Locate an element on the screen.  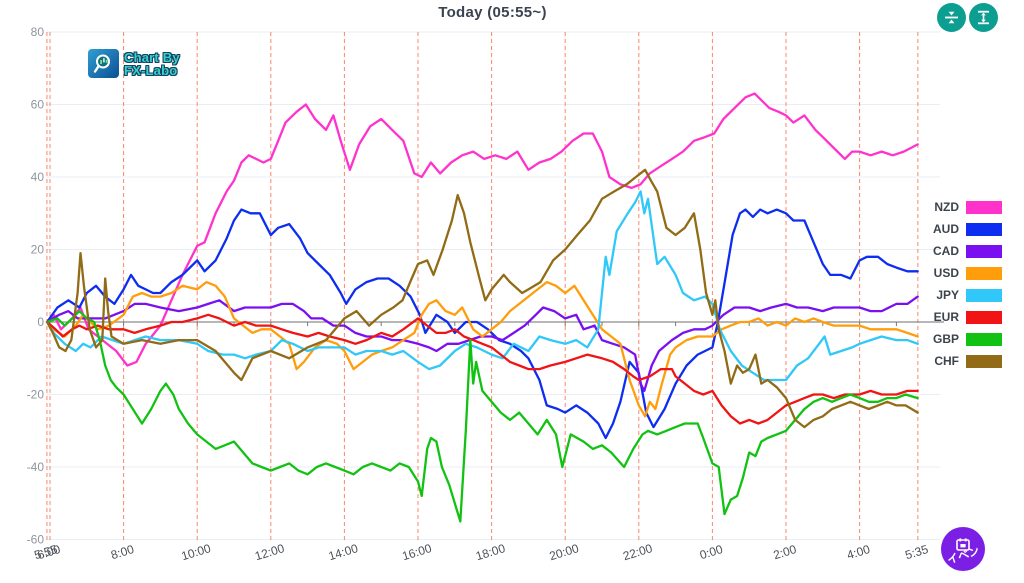
legend-label: AUD is located at coordinates (946, 229).